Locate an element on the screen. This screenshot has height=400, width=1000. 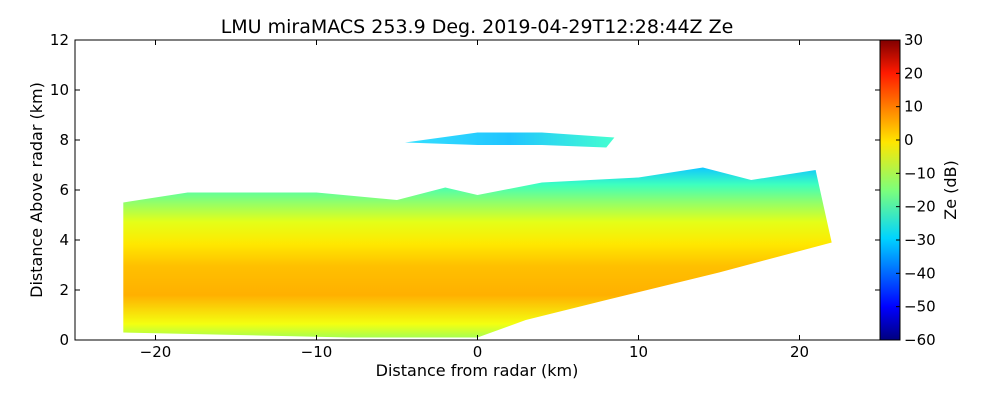
y-tick-label: 10 is located at coordinates (59, 90).